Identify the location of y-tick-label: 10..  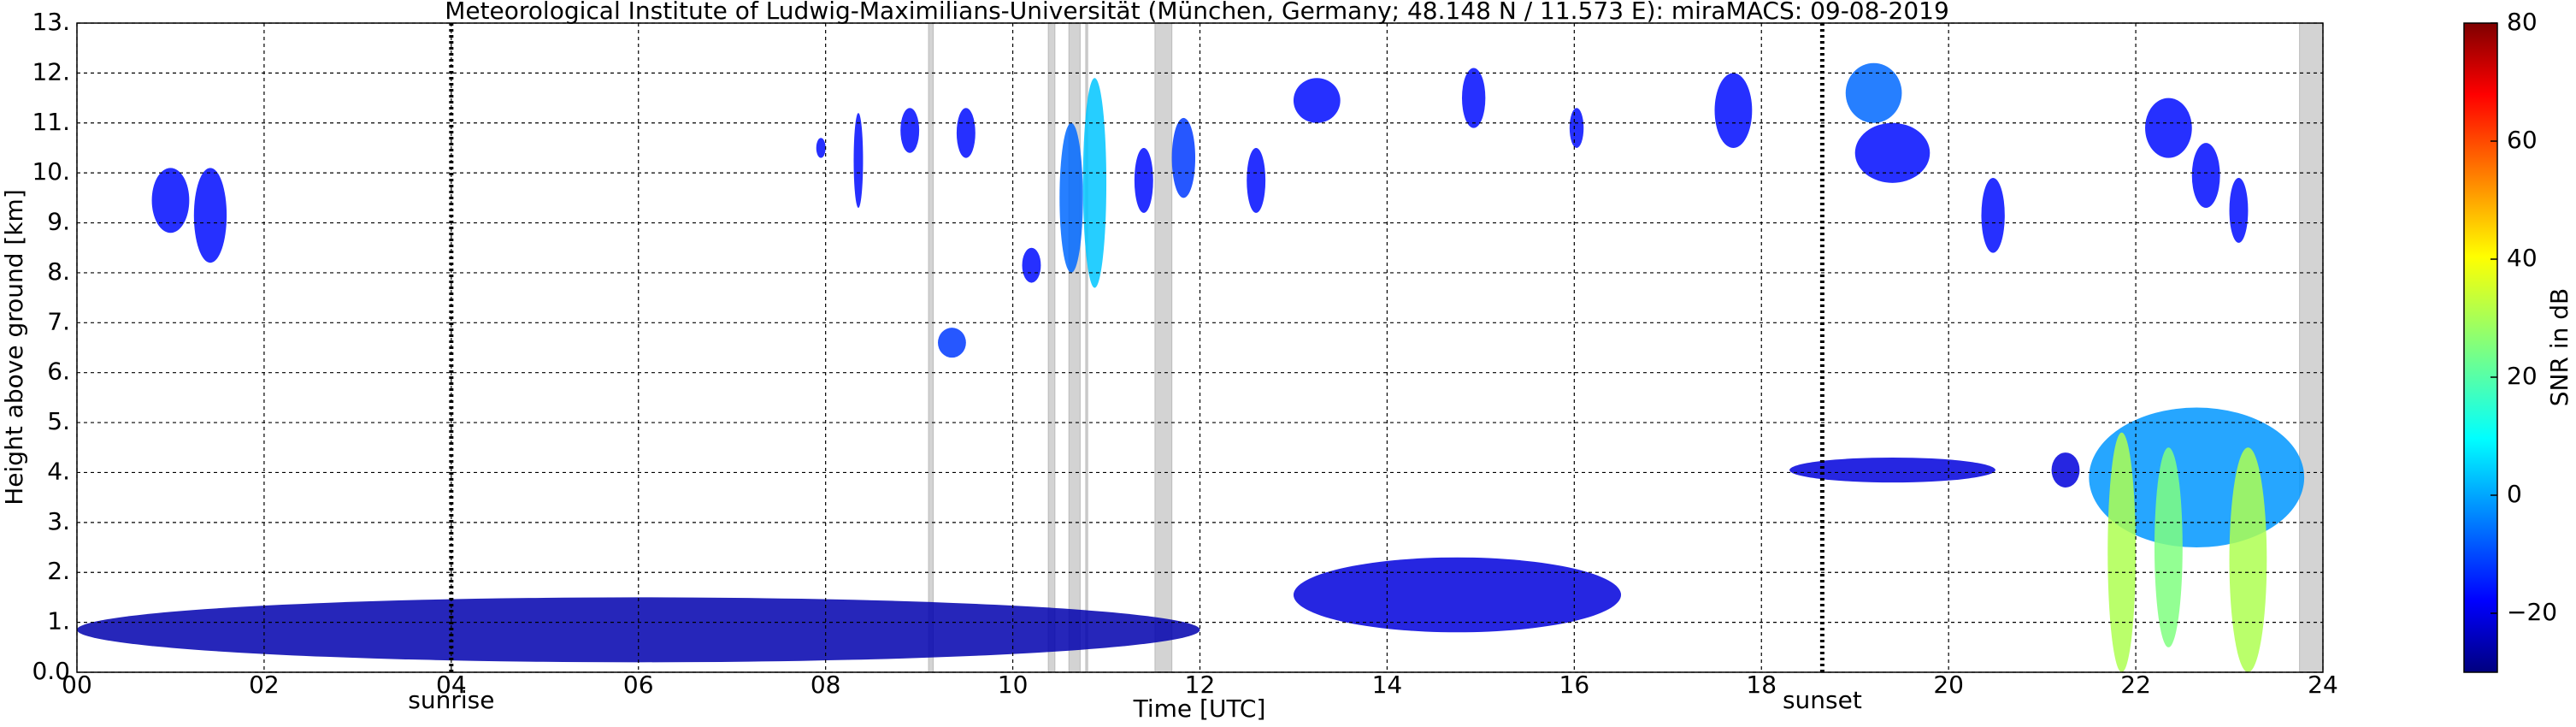
(51, 171).